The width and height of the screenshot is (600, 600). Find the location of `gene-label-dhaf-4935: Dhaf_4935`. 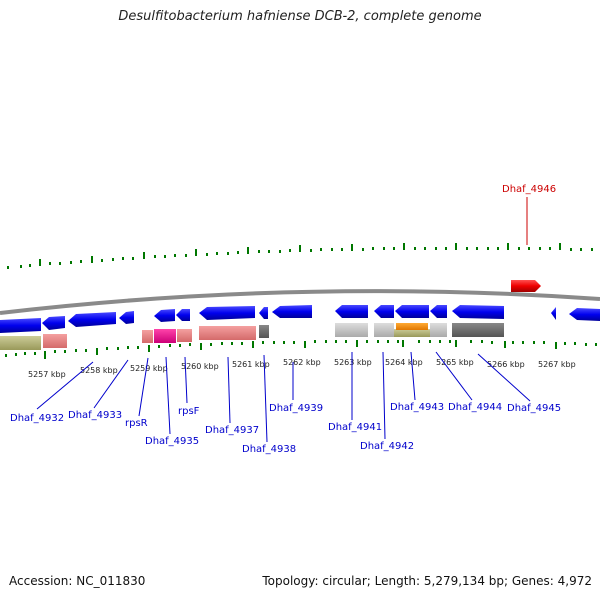

gene-label-dhaf-4935: Dhaf_4935 is located at coordinates (172, 441).